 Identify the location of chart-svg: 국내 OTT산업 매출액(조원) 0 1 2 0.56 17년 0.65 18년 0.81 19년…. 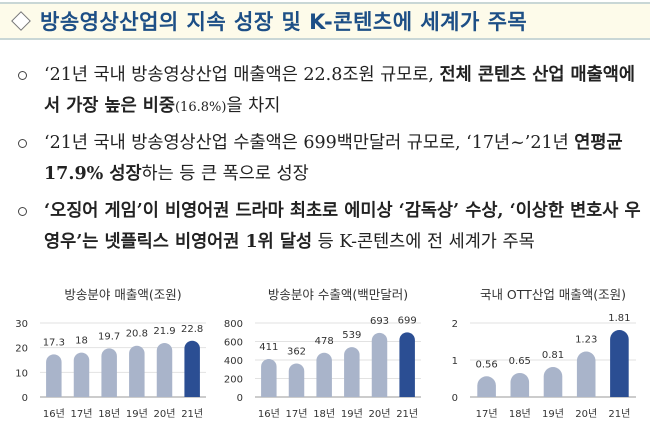
(544, 353).